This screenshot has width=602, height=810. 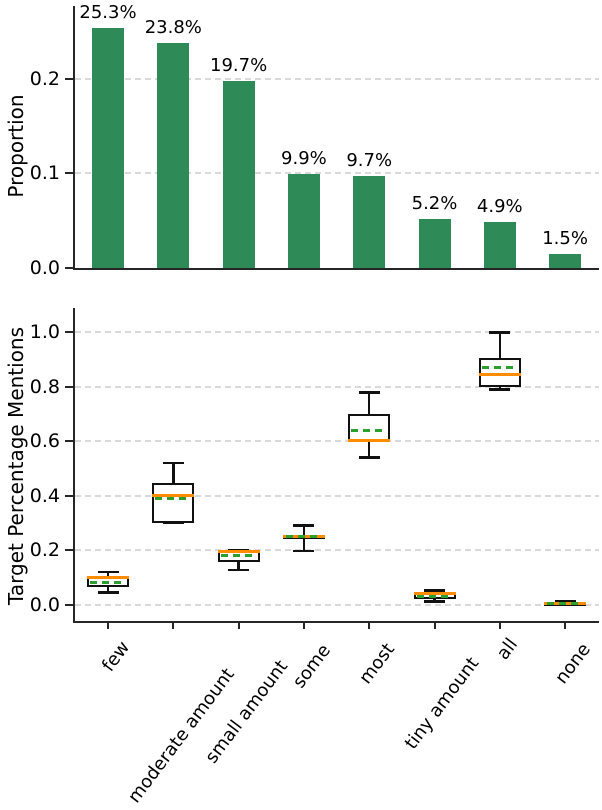 I want to click on category-label: tiny amount, so click(x=442, y=703).